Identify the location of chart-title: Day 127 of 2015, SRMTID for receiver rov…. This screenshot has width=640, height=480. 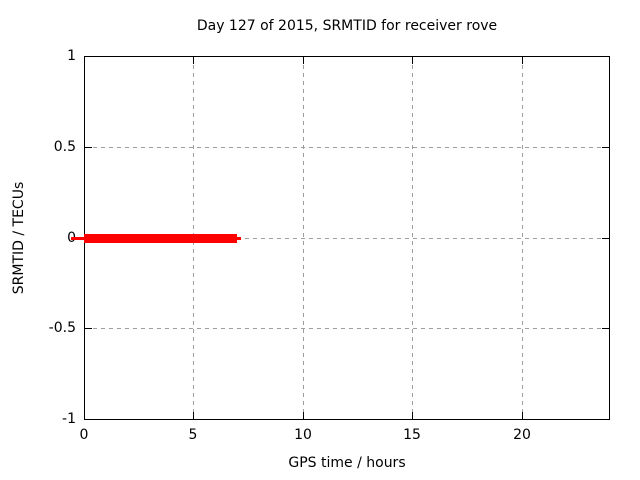
(347, 26).